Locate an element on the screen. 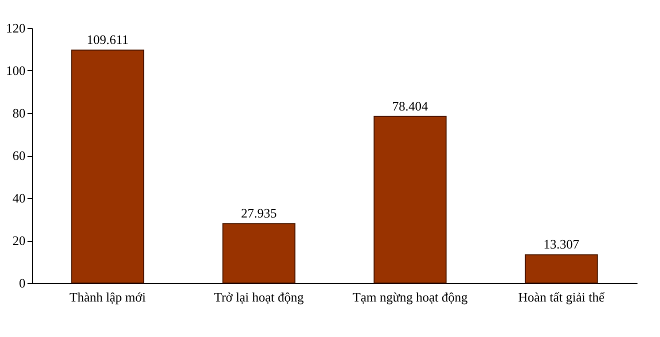  x-tick-label: Thành lập mới is located at coordinates (108, 297).